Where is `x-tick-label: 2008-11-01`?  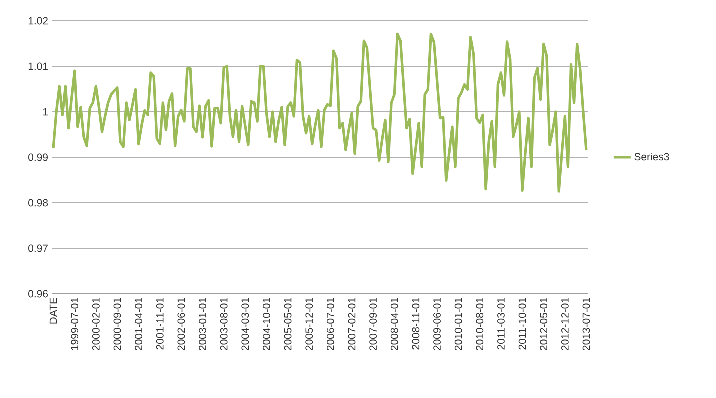
x-tick-label: 2008-11-01 is located at coordinates (416, 324).